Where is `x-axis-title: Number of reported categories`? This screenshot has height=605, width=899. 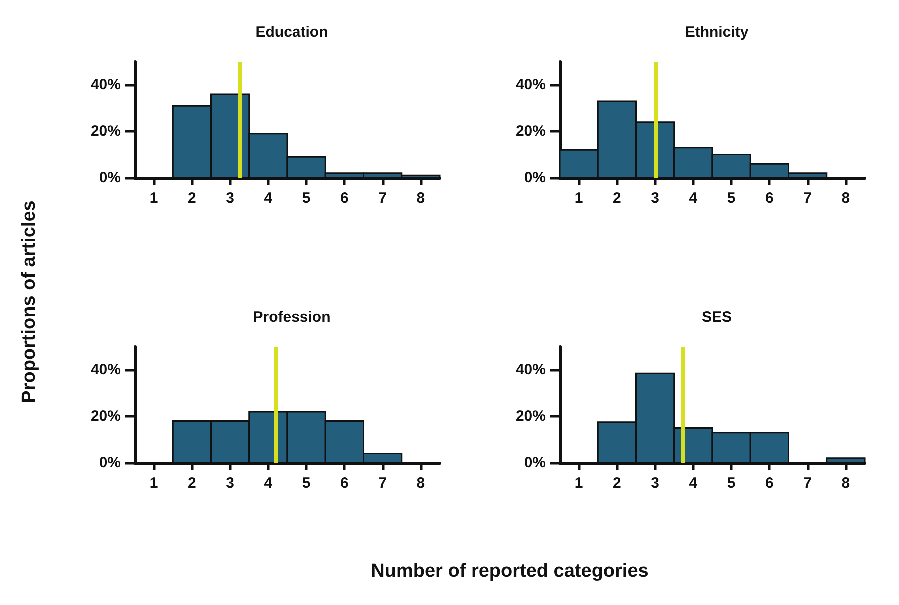 x-axis-title: Number of reported categories is located at coordinates (510, 572).